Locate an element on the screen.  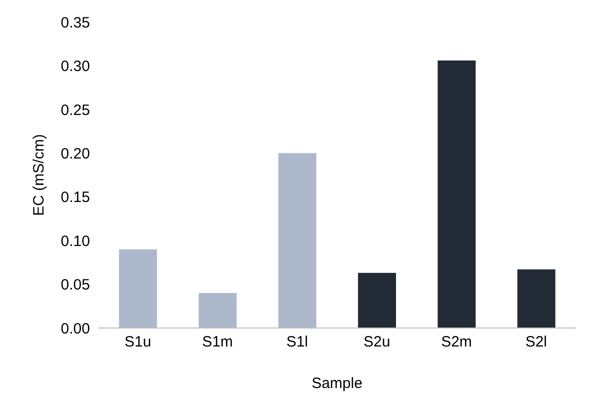
x-tick-label: S1u is located at coordinates (138, 342).